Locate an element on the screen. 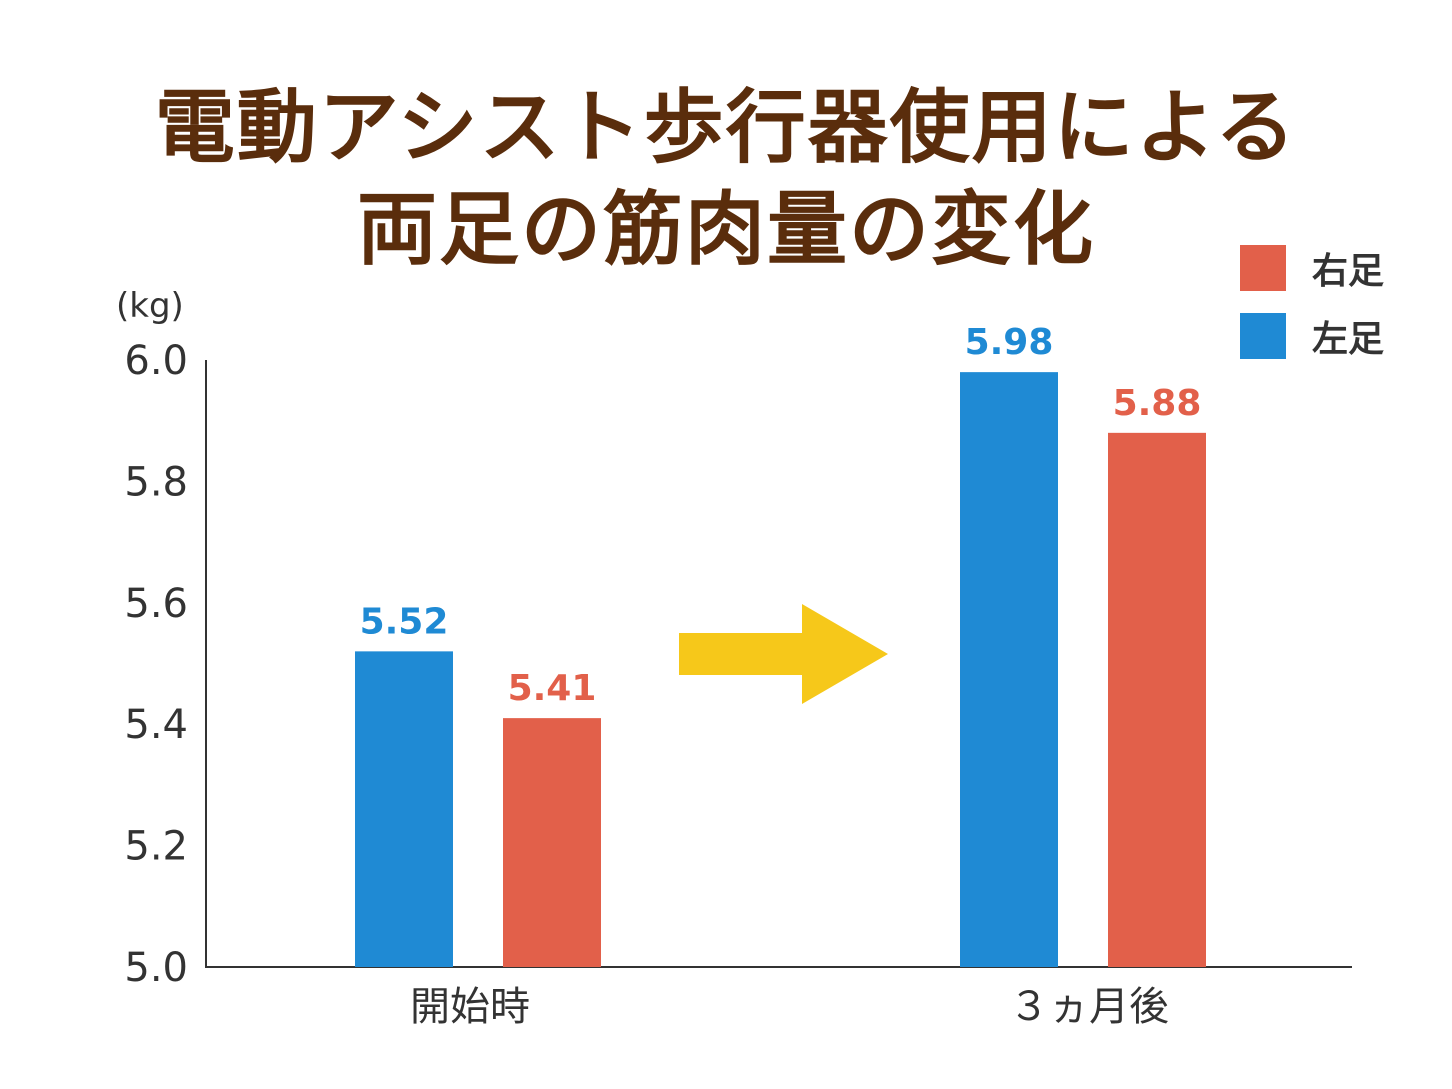 This screenshot has height=1089, width=1452. bar-value-label: 5.52 is located at coordinates (404, 621).